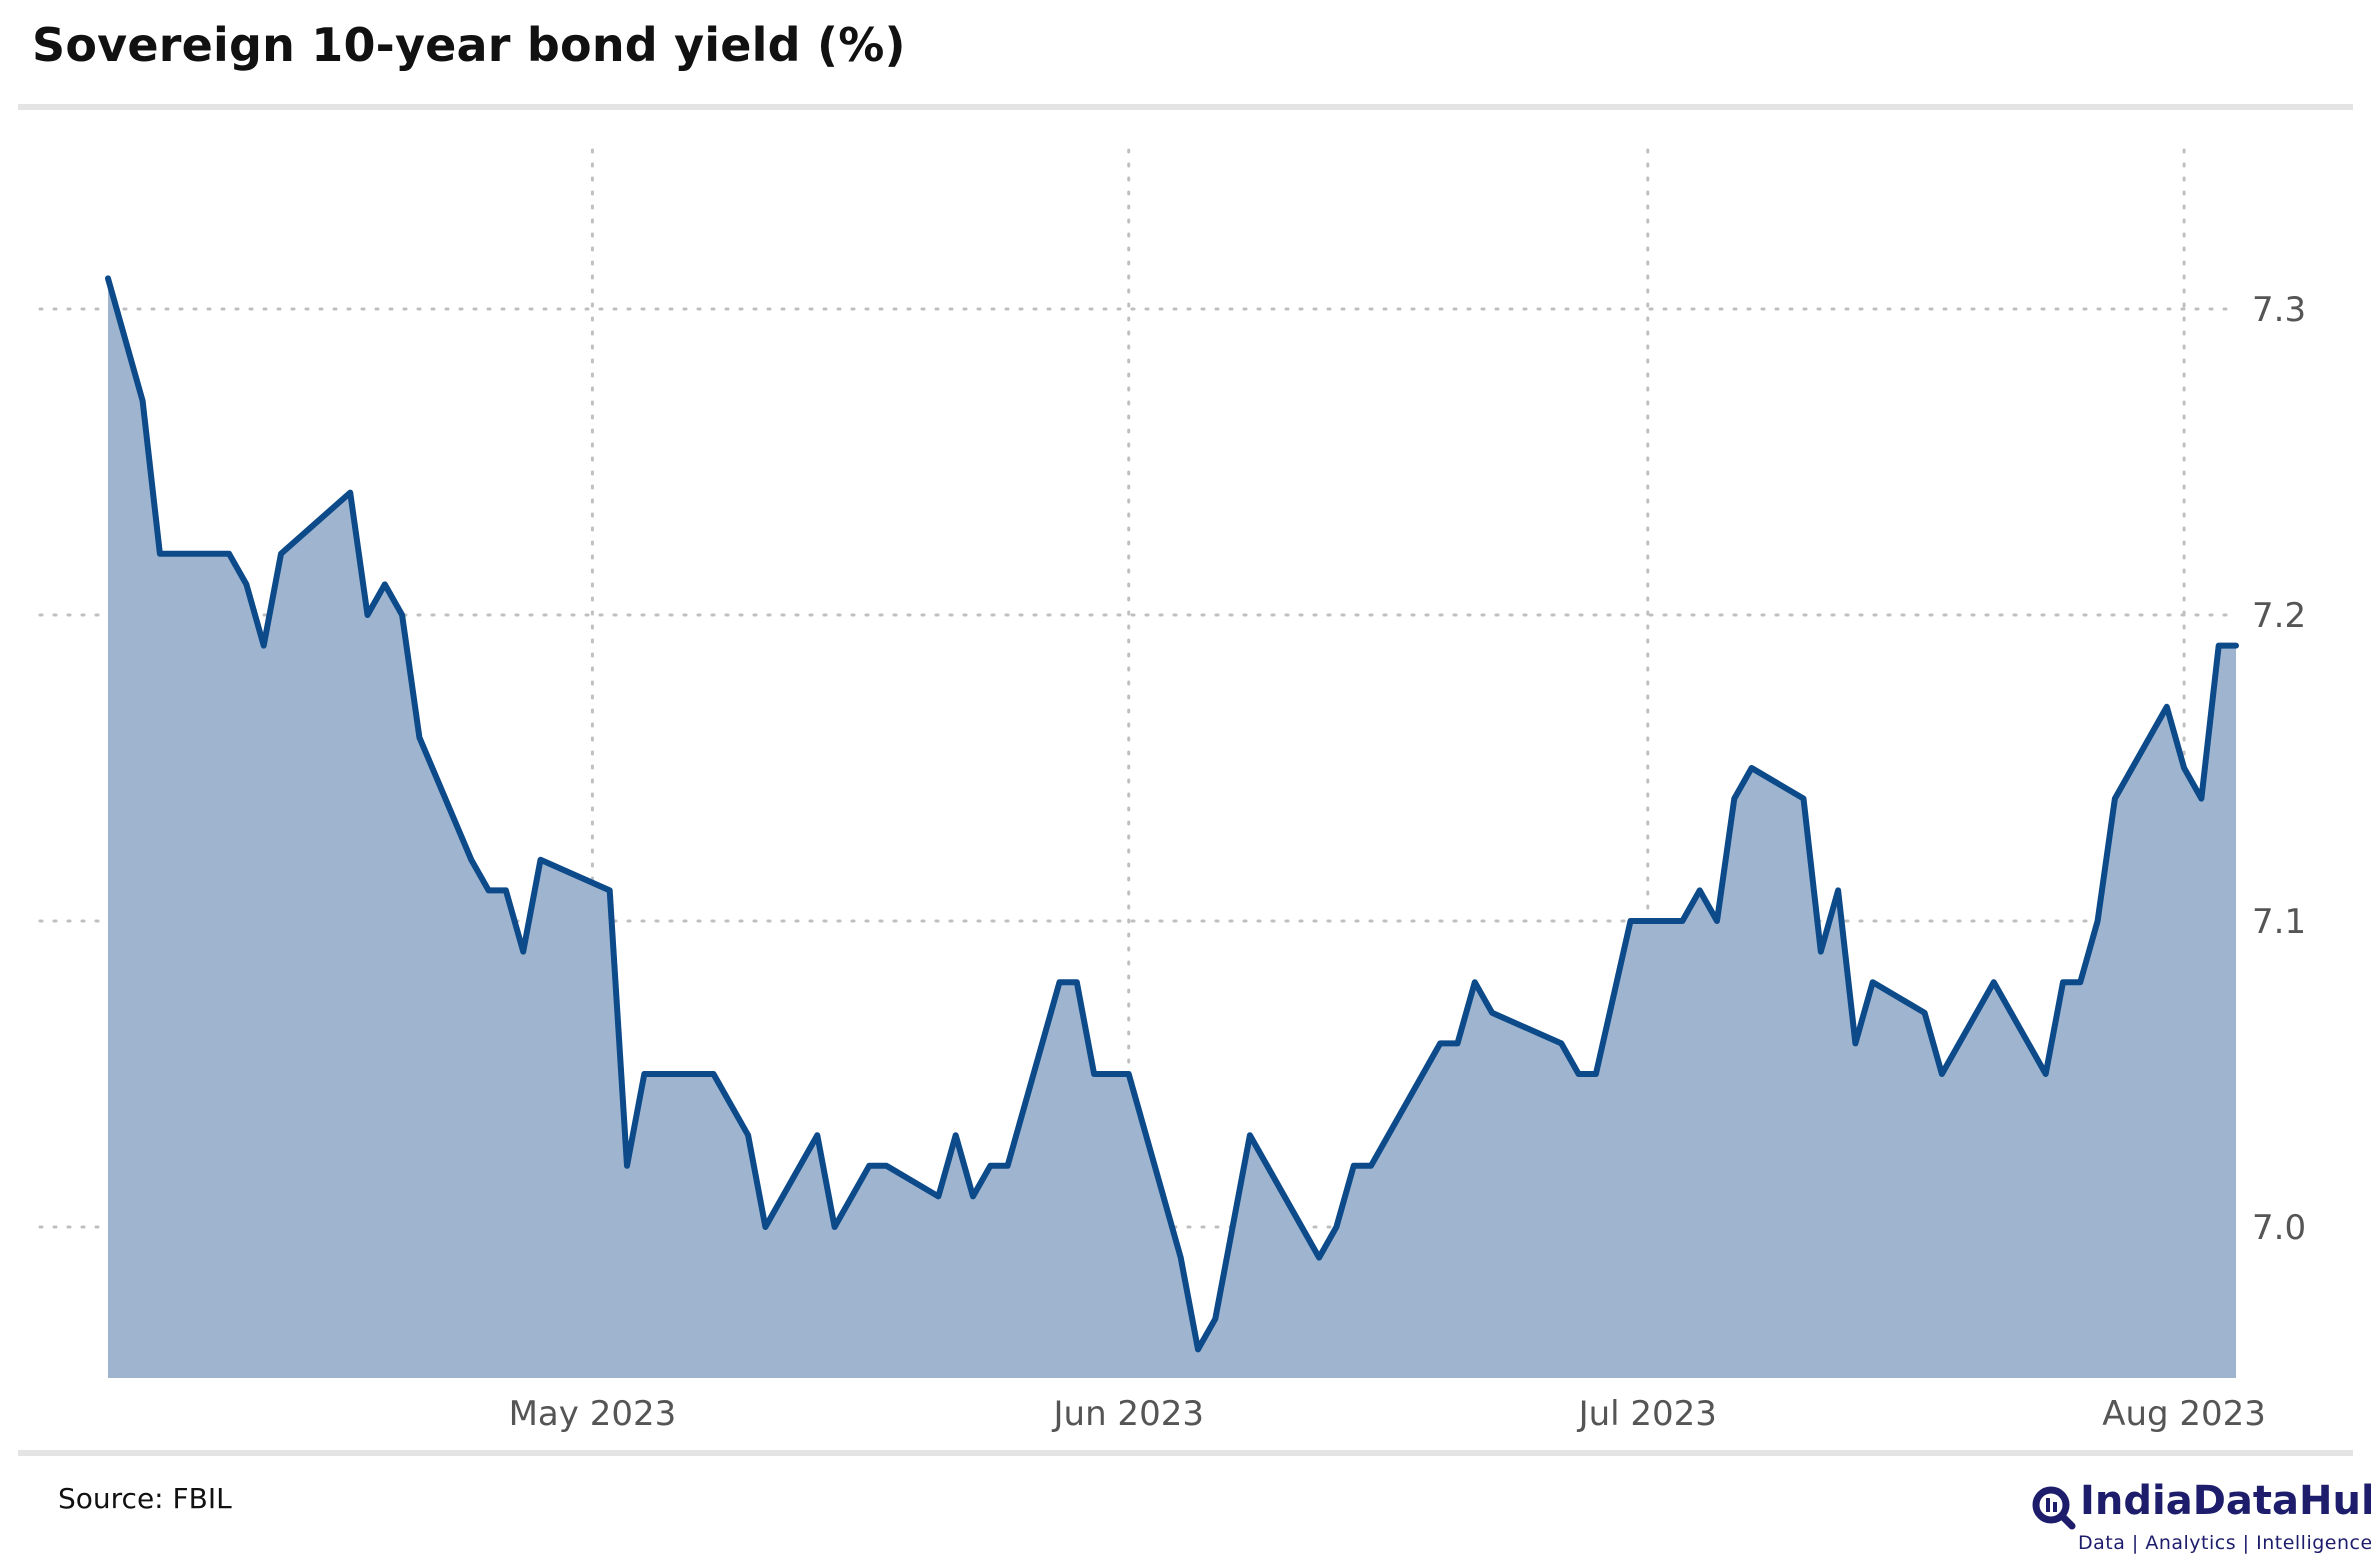 The height and width of the screenshot is (1568, 2371). What do you see at coordinates (2279, 922) in the screenshot?
I see `y-tick-label: 7.1` at bounding box center [2279, 922].